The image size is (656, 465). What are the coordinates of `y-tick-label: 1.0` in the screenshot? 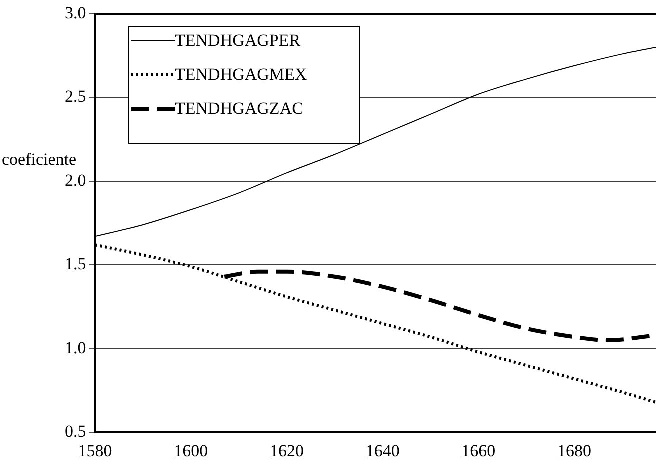 It's located at (75, 348).